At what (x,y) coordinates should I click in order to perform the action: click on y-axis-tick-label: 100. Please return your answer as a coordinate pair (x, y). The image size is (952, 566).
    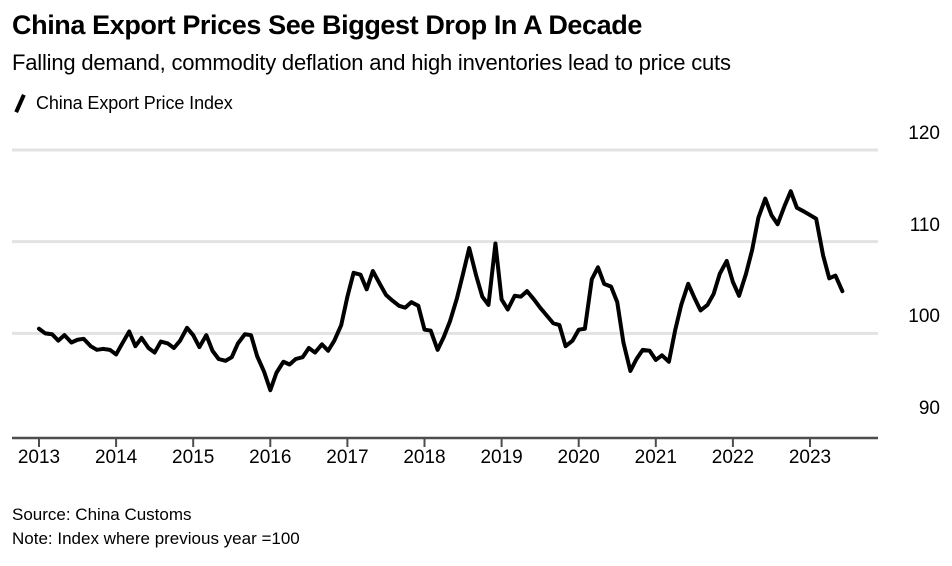
    Looking at the image, I should click on (924, 317).